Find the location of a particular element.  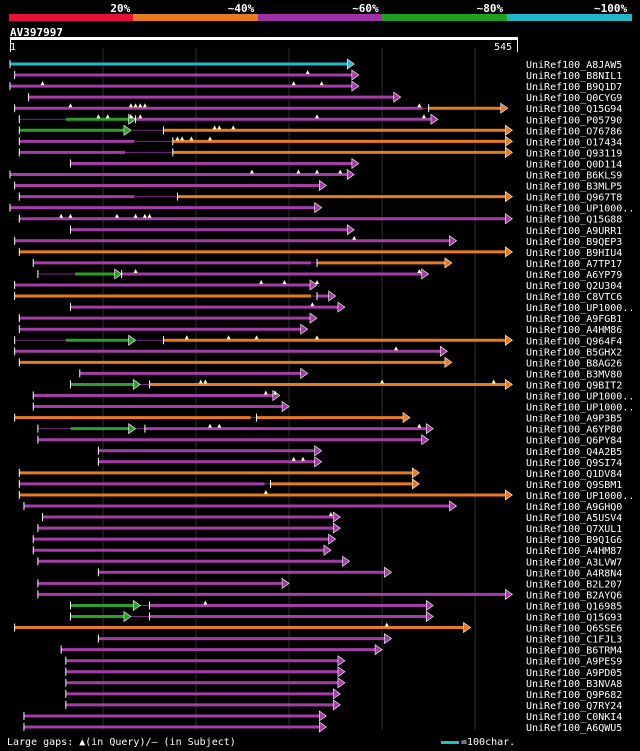

hit-label: UniRef100_A7TP17 is located at coordinates (574, 264).